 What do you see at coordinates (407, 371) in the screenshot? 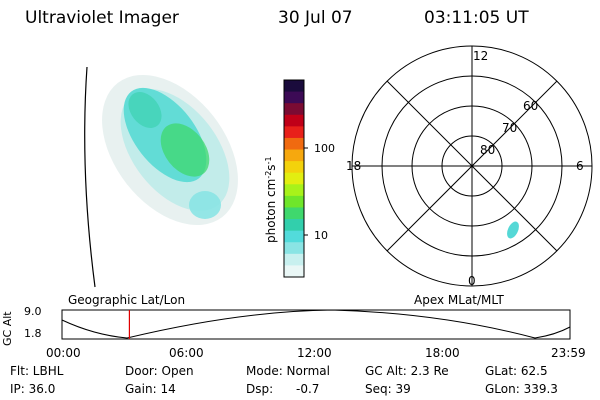
I see `gc-alt-info: GC Alt: 2.3 Re` at bounding box center [407, 371].